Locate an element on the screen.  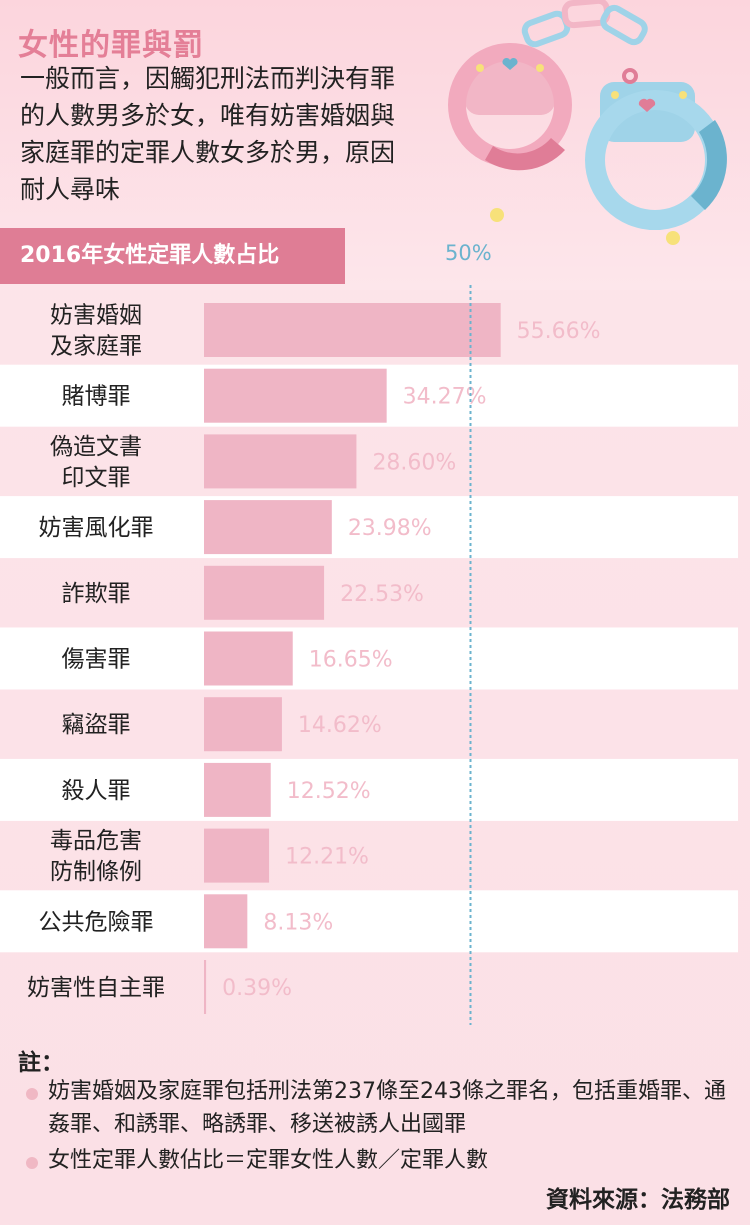
data-label: 34.27% is located at coordinates (445, 397).